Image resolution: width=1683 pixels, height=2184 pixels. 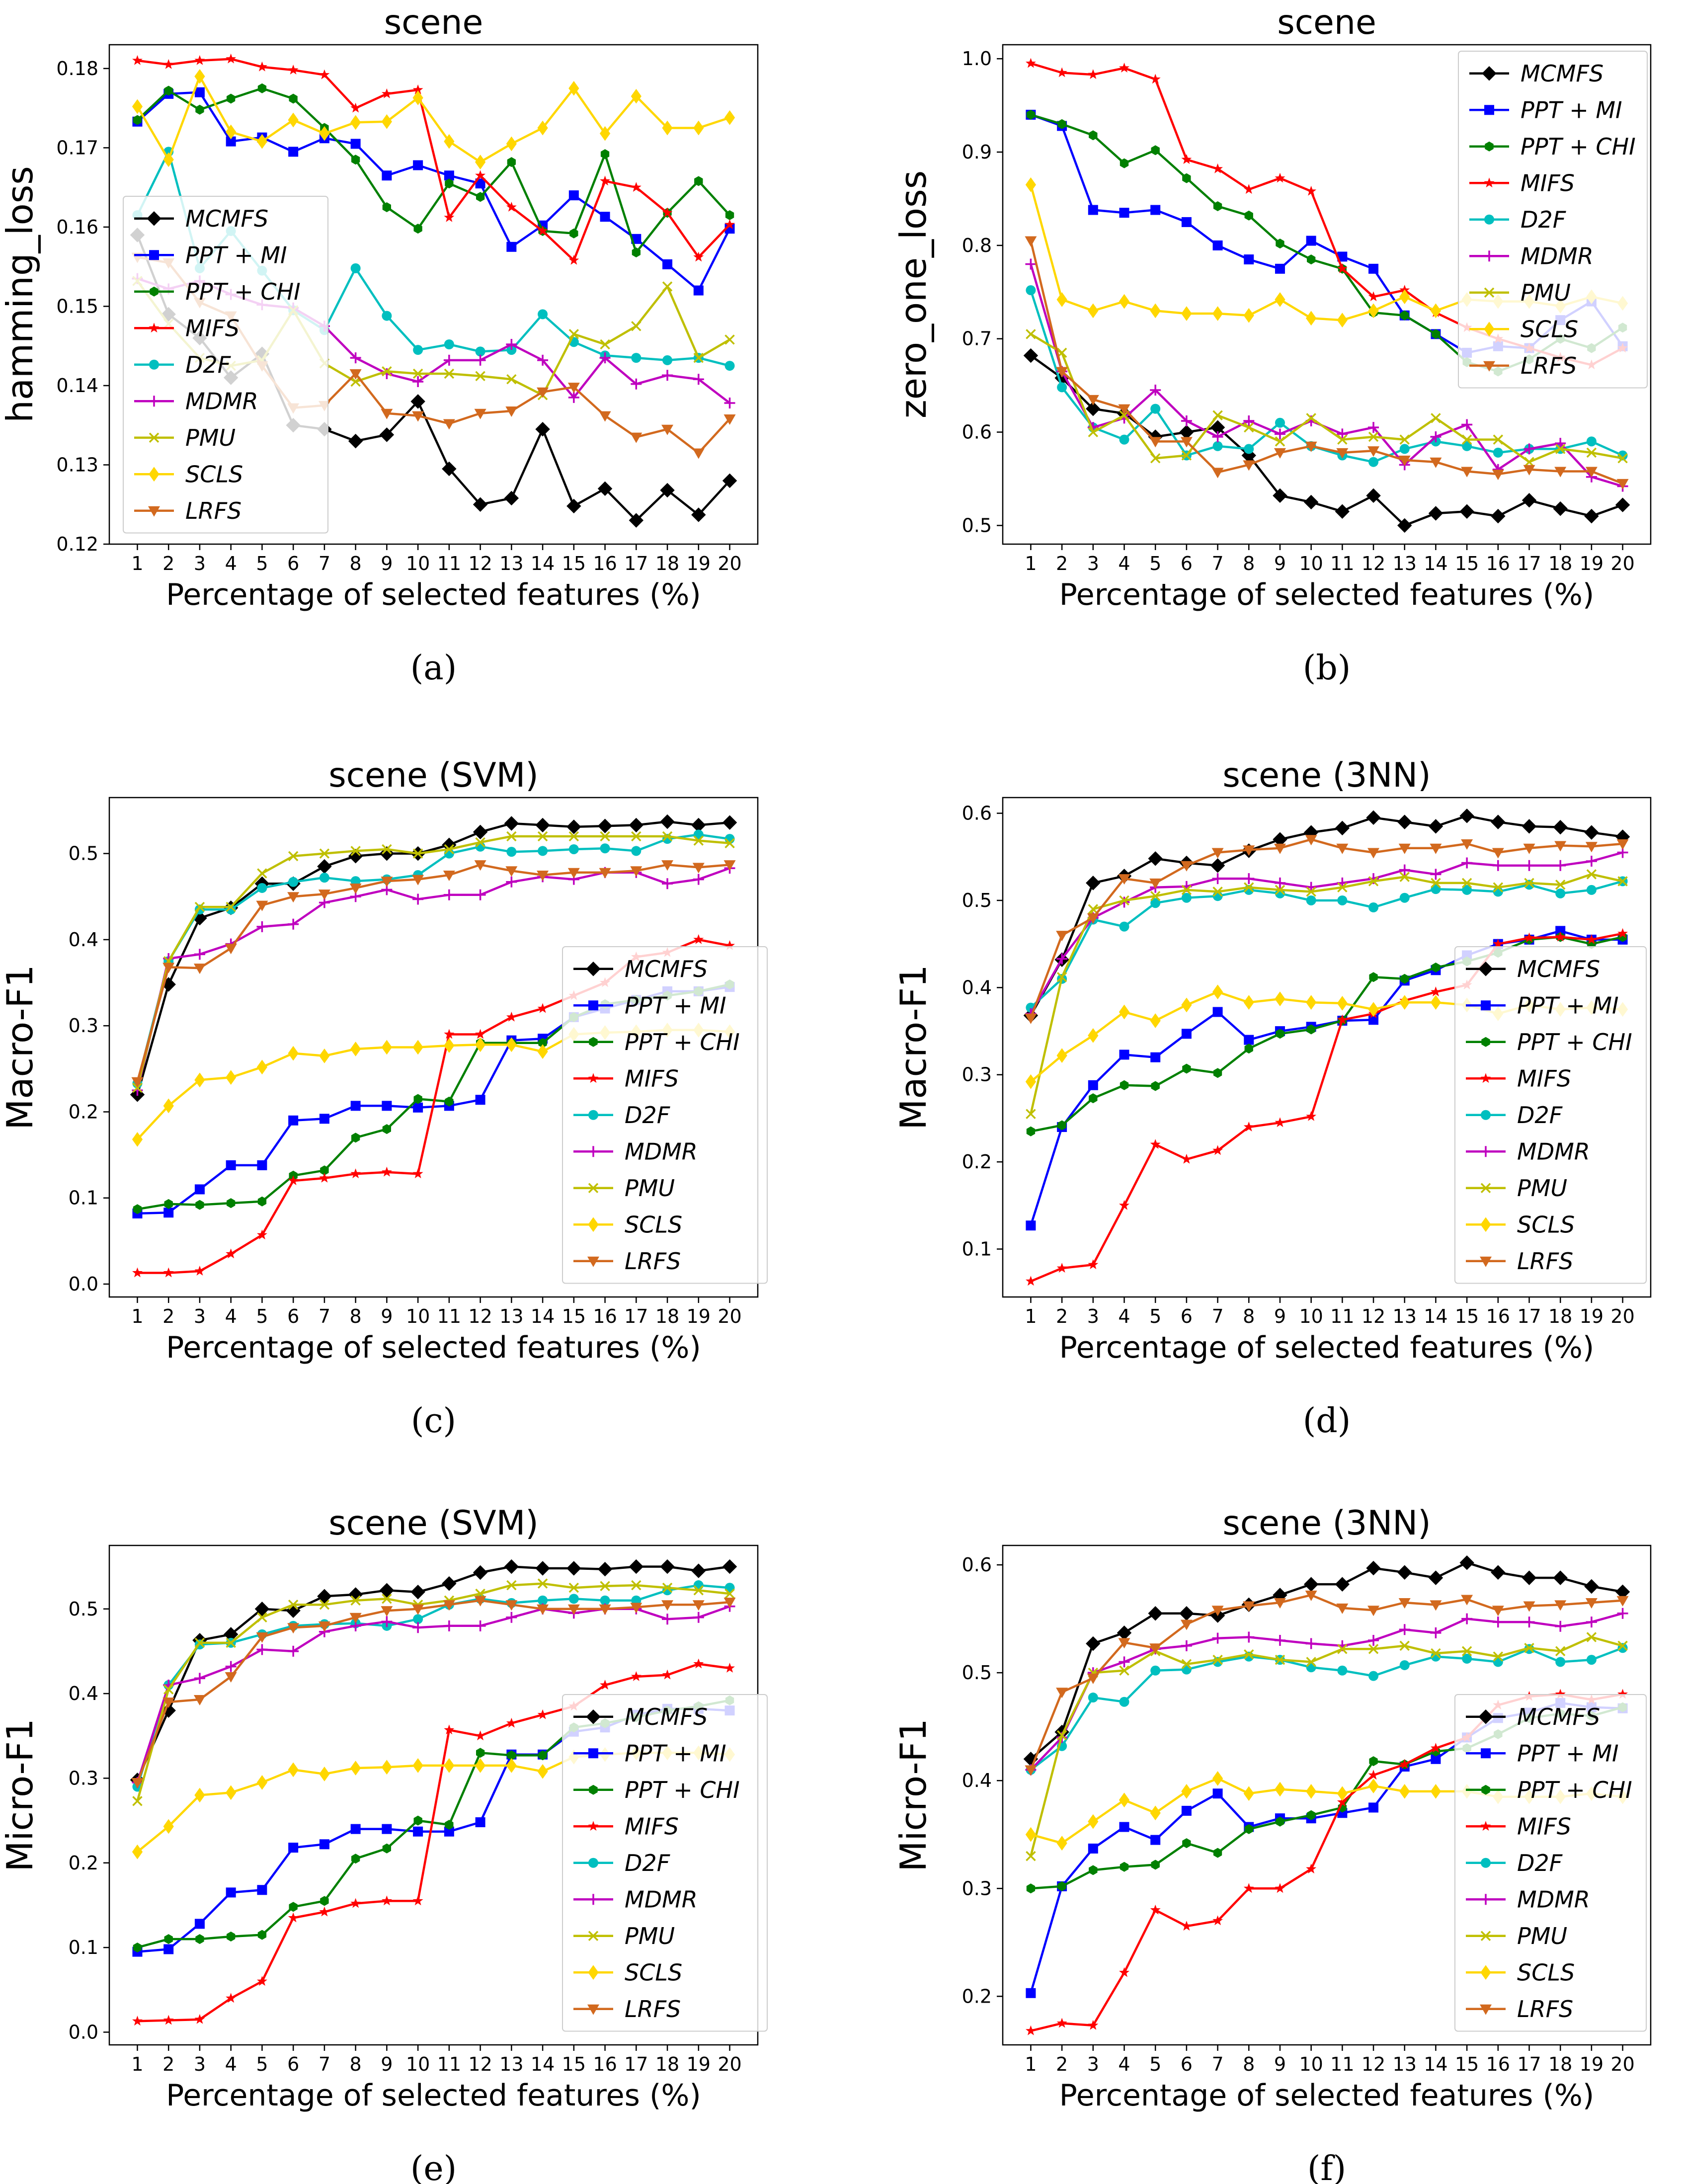 I want to click on legend-entry-d2f: D2F, so click(x=182, y=364).